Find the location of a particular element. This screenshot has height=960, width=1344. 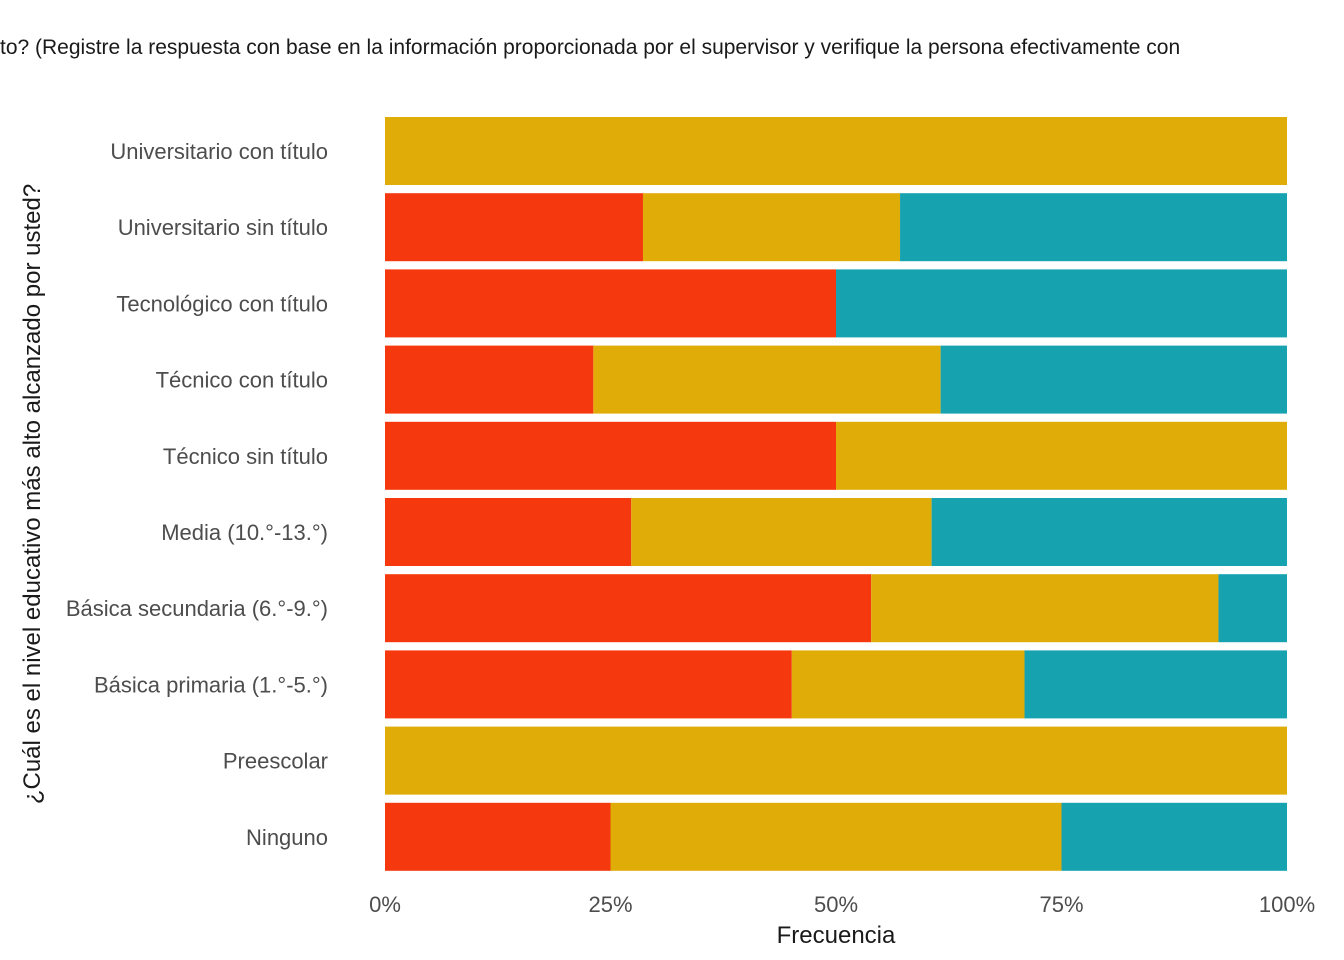

y-tick-label: Preescolar is located at coordinates (275, 761).